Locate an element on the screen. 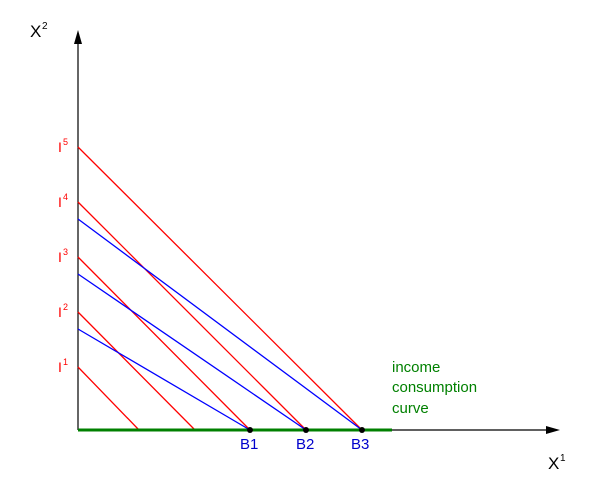 Image resolution: width=600 pixels, height=492 pixels. curve-label: income consumption curve is located at coordinates (434, 388).